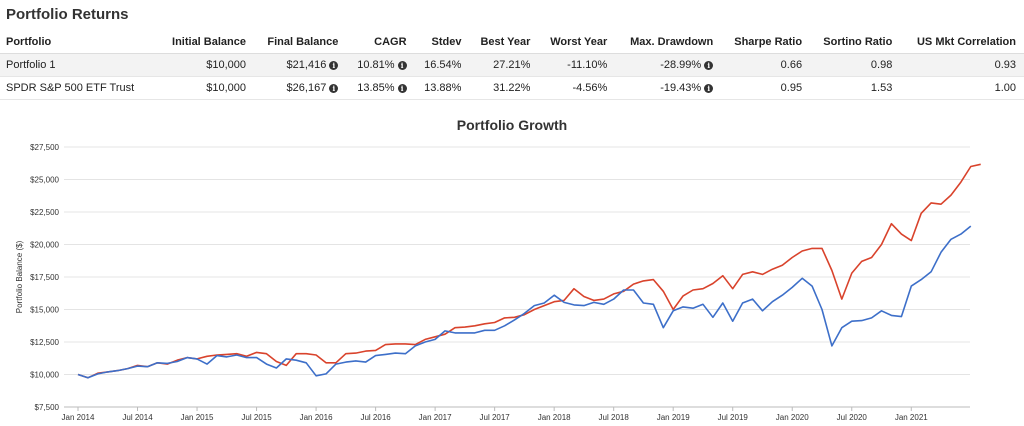  What do you see at coordinates (852, 417) in the screenshot?
I see `x-tick-label: Jul 2020` at bounding box center [852, 417].